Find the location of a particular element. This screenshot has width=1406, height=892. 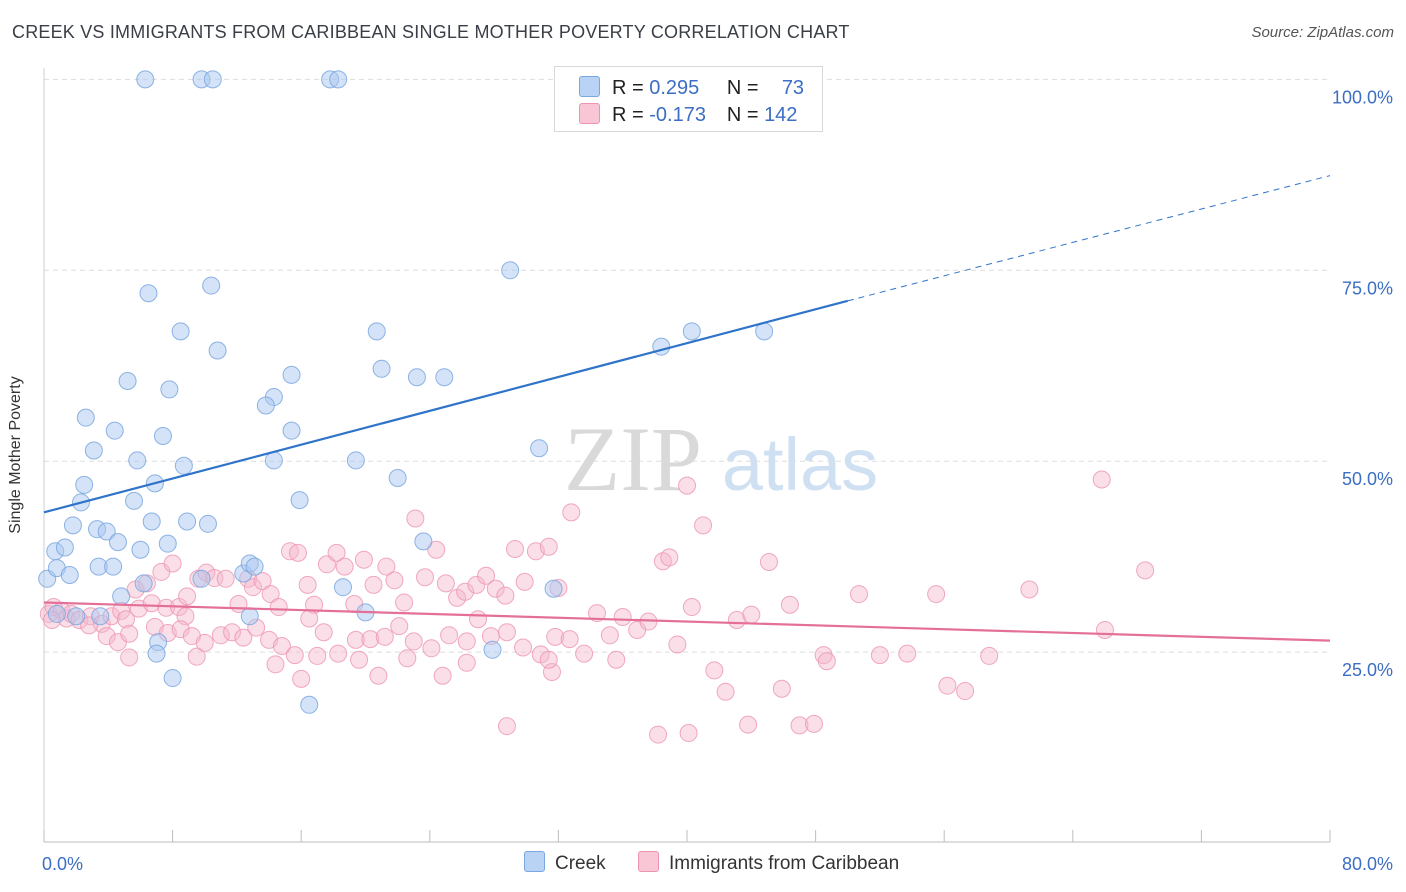

legend-item-caribbean: Immigrants from Caribbean is located at coordinates (768, 863).